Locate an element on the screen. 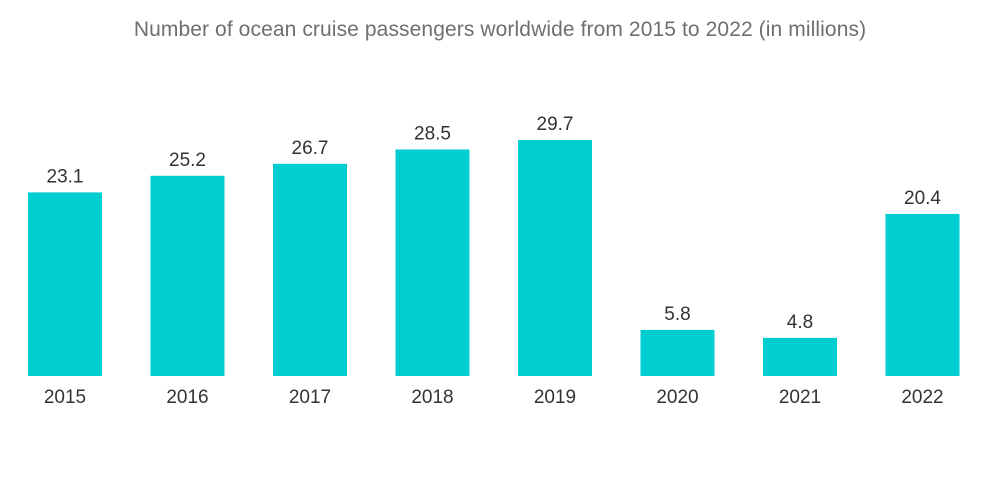 The width and height of the screenshot is (1000, 504). bar-2015 is located at coordinates (65, 284).